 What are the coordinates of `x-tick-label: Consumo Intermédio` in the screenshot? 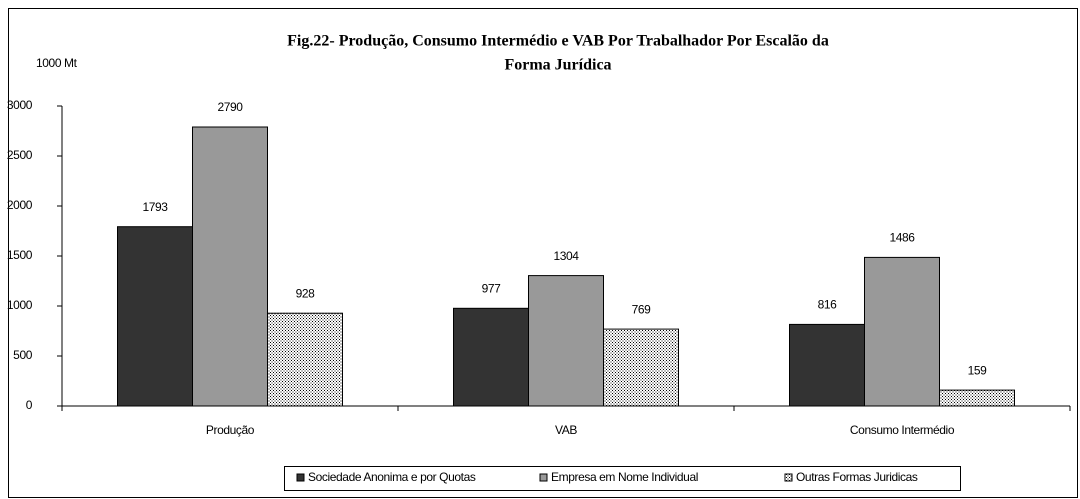 It's located at (902, 430).